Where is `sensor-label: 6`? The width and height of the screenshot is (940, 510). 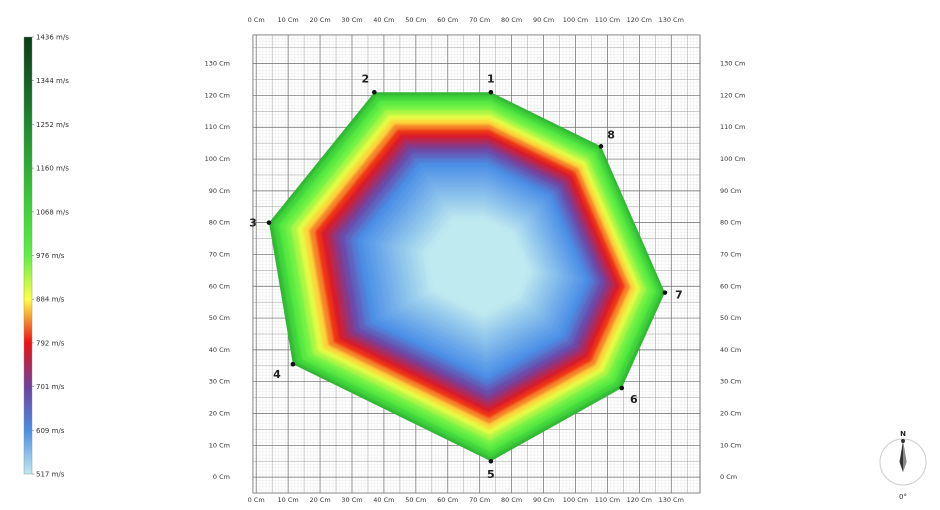 sensor-label: 6 is located at coordinates (634, 399).